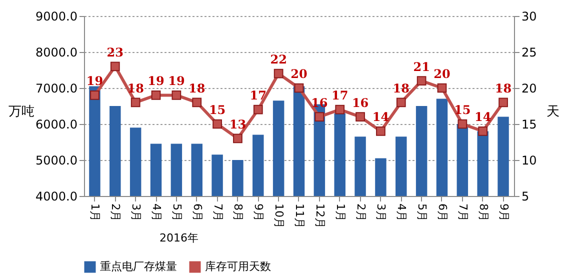  I want to click on y2-tick-label: 5, so click(526, 197).